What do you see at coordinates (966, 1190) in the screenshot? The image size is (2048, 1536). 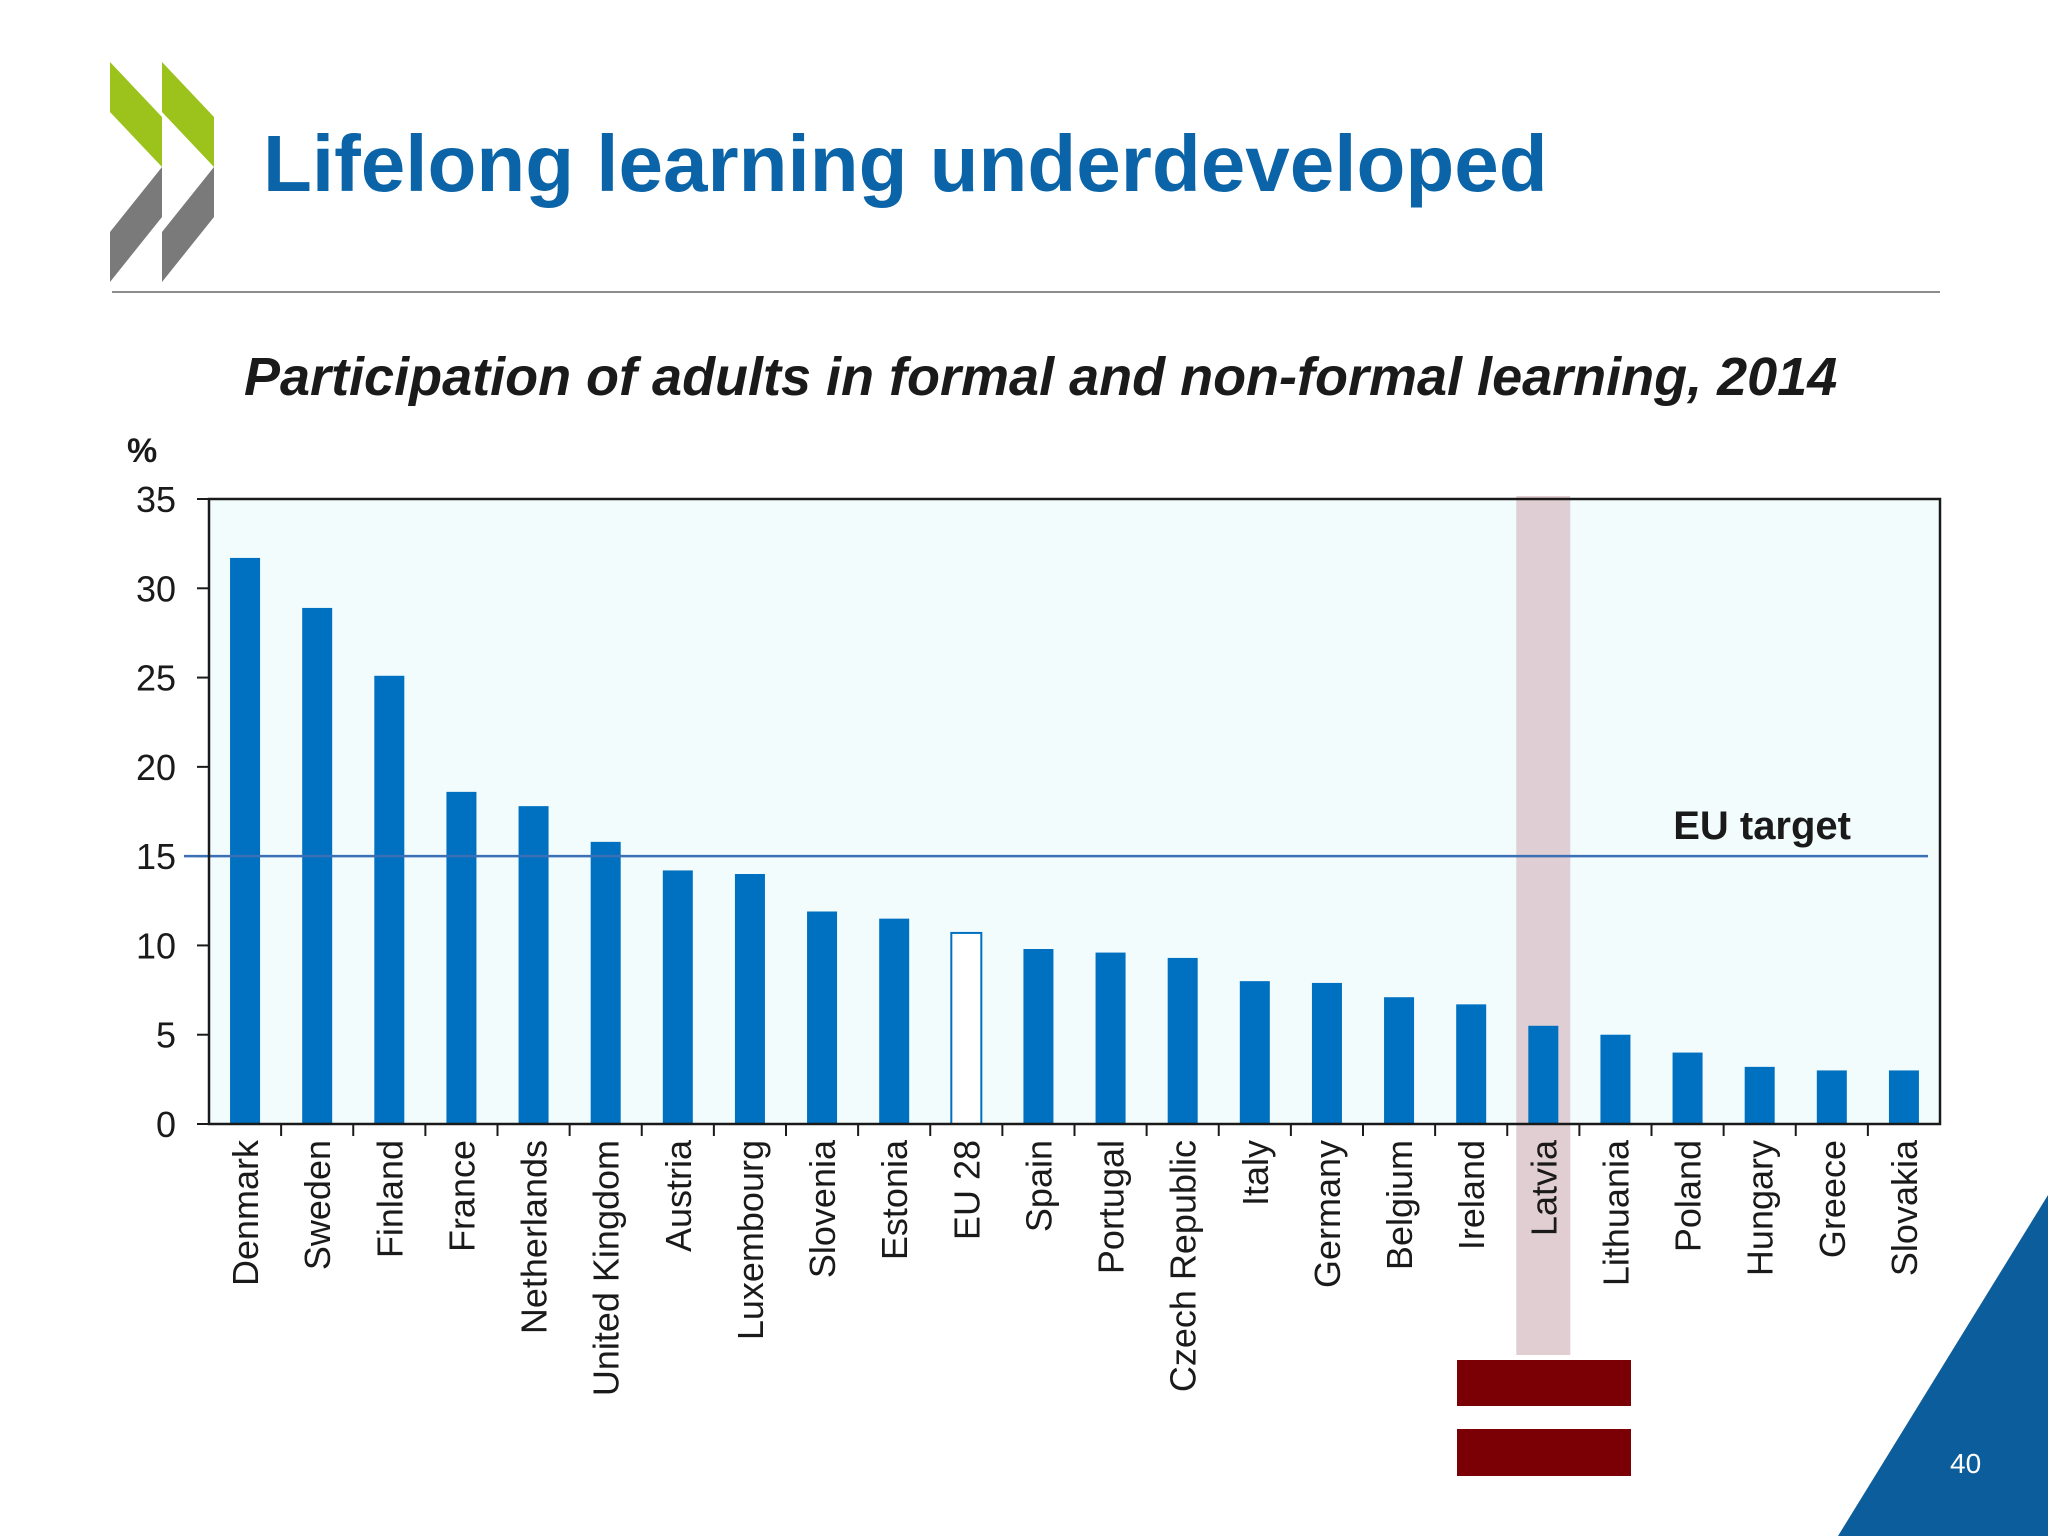 I see `x-label-eu-28: EU 28` at bounding box center [966, 1190].